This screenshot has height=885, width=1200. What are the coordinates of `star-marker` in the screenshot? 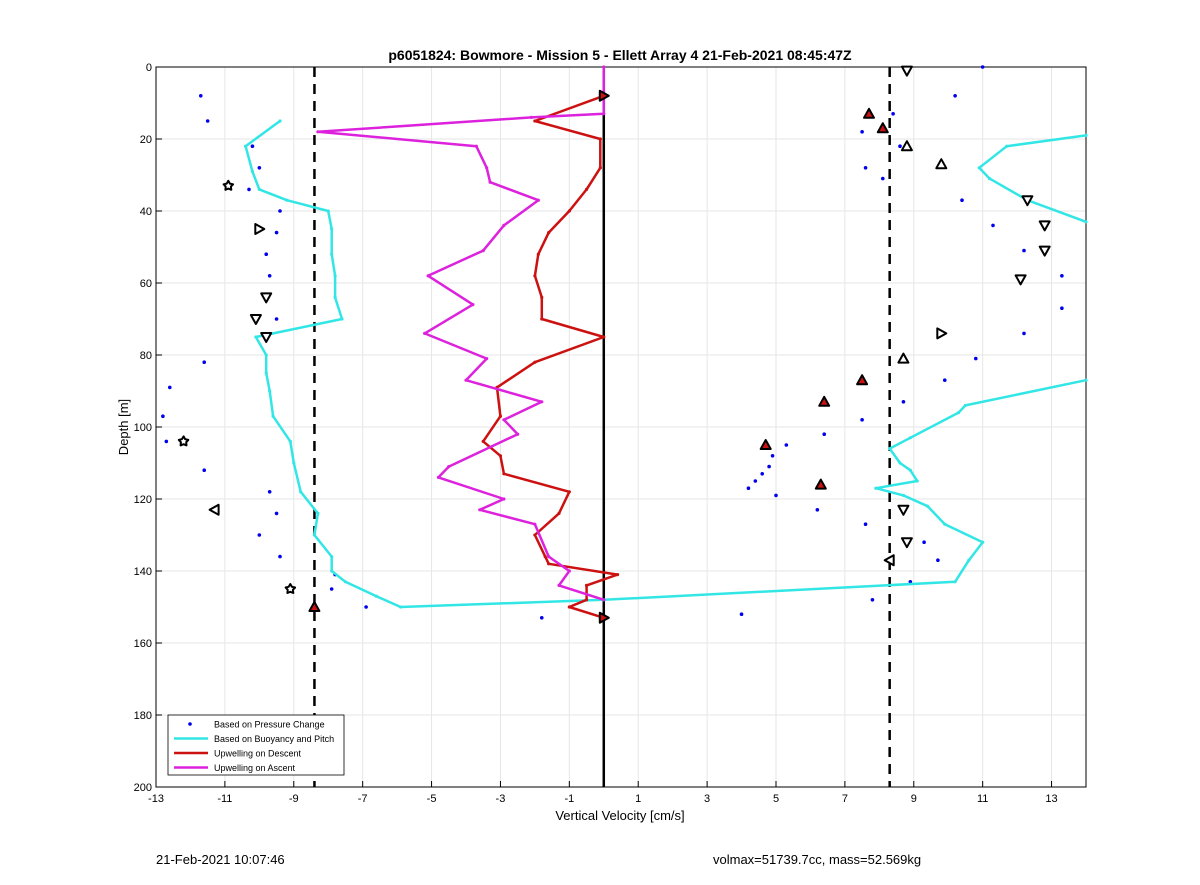 It's located at (183, 441).